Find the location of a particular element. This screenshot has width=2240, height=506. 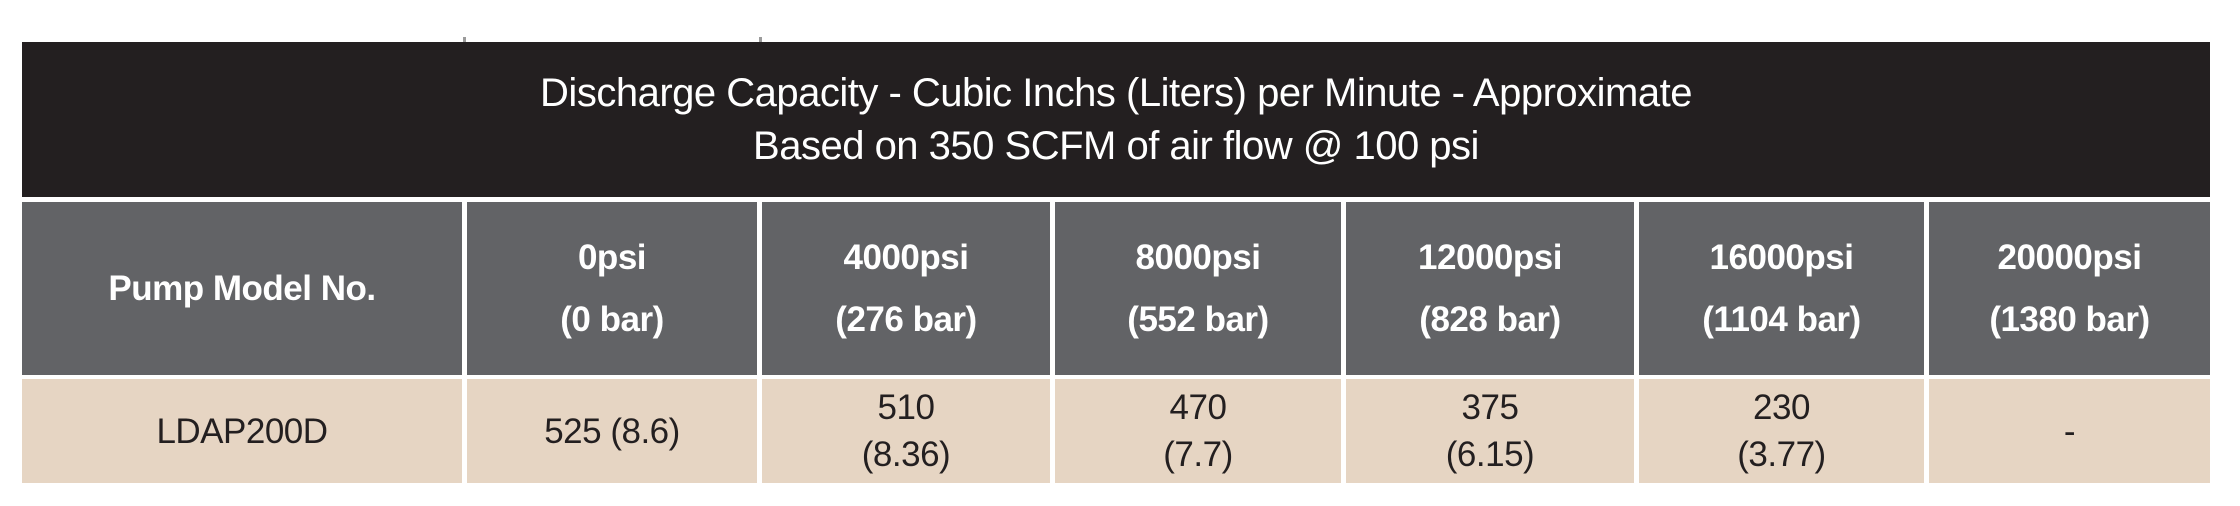

capacity-value: 510 is located at coordinates (906, 407).